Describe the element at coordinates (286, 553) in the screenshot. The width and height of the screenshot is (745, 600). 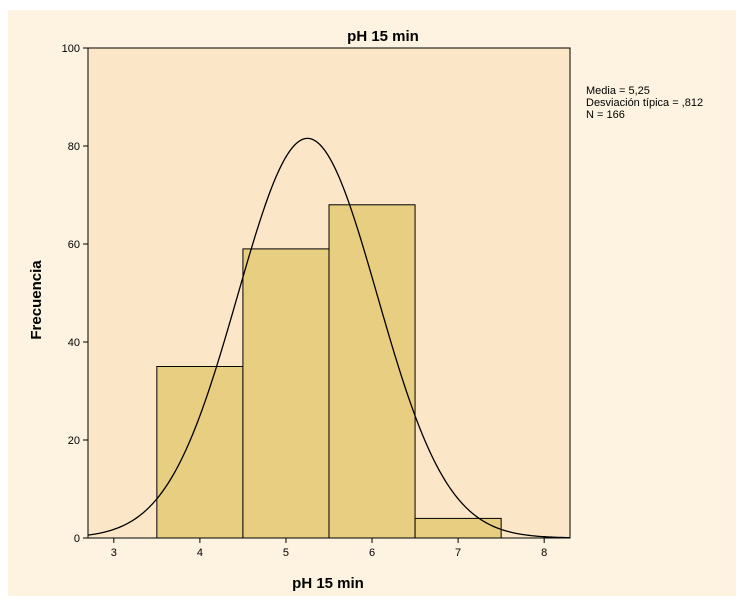
I see `x-tick-label: 5` at that location.